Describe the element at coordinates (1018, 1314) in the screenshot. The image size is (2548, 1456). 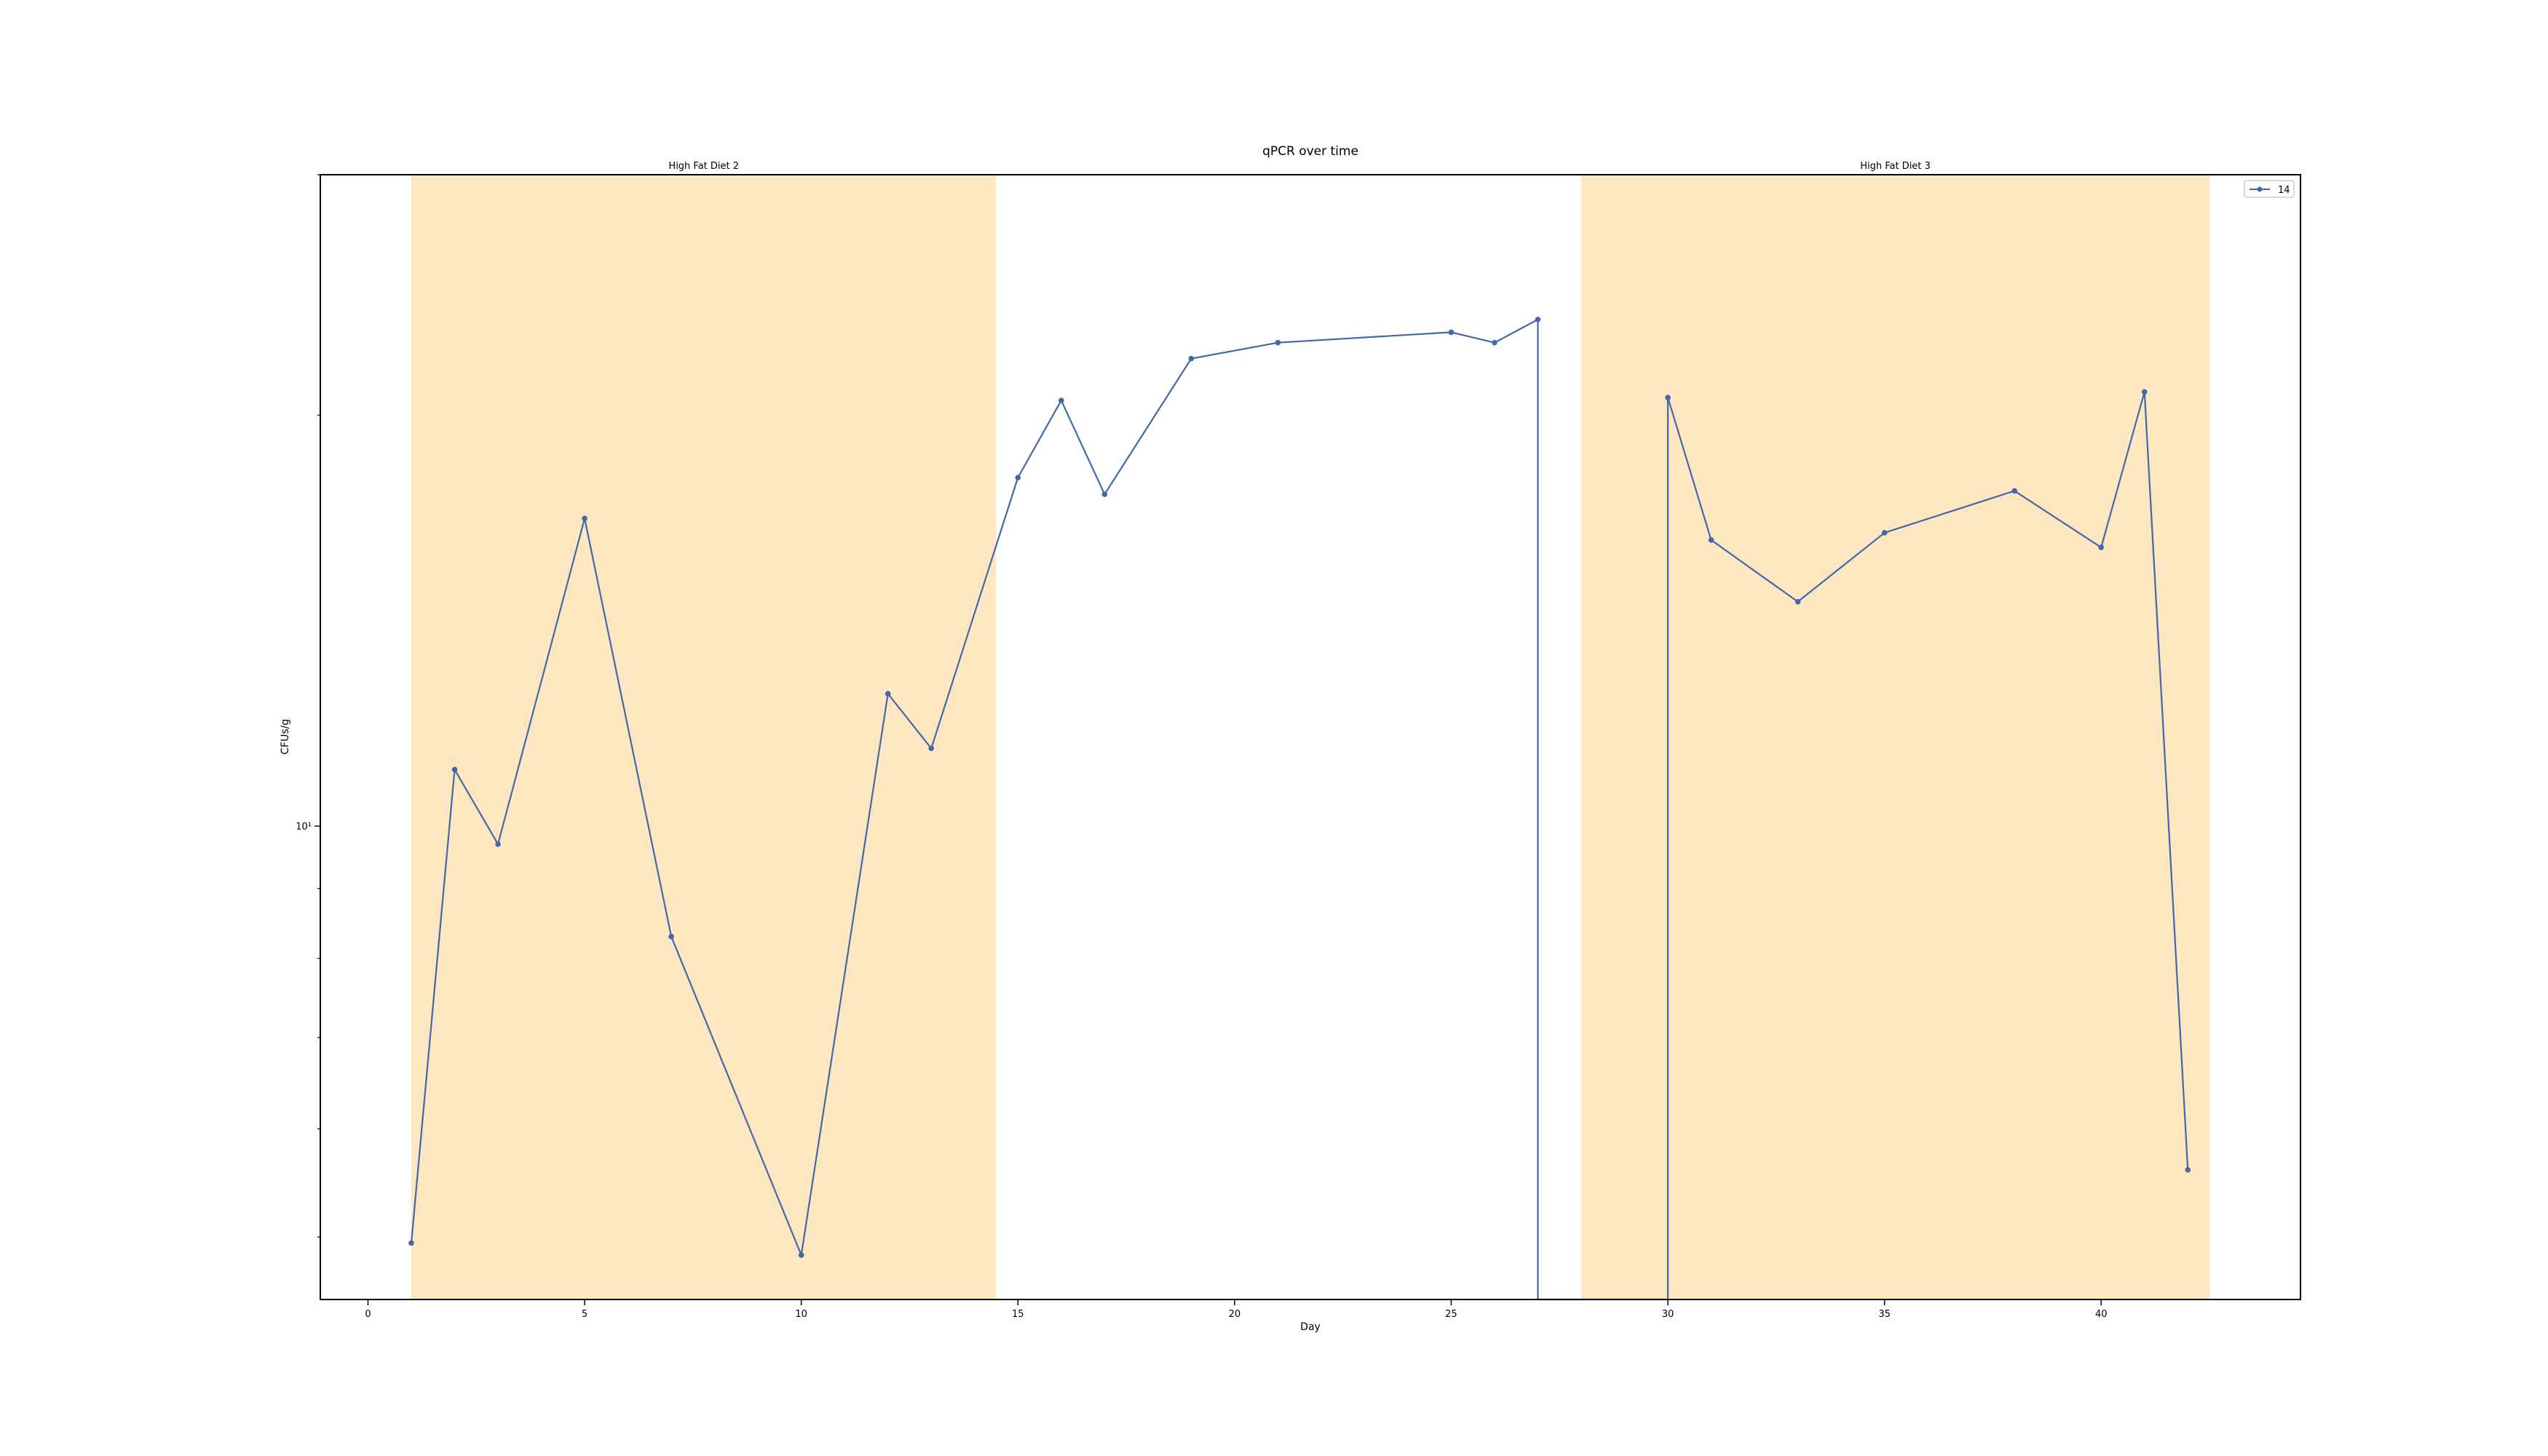
I see `x-tick-label-15: 15` at that location.